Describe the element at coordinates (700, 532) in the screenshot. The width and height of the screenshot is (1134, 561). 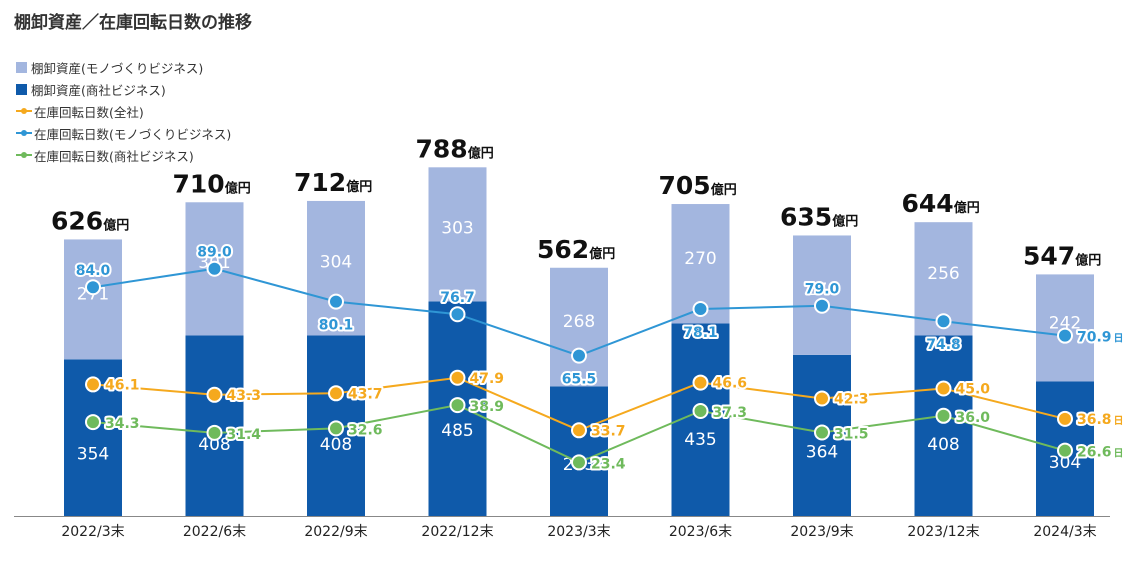
I see `x-tick-label: 2023/6末` at that location.